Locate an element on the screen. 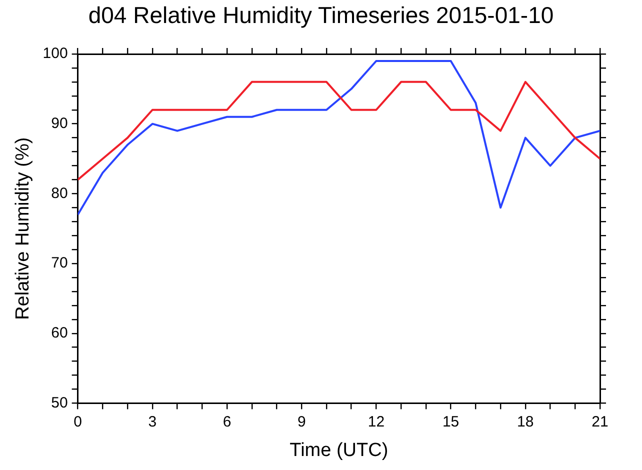 The height and width of the screenshot is (470, 642). x-tick-label: 12 is located at coordinates (376, 421).